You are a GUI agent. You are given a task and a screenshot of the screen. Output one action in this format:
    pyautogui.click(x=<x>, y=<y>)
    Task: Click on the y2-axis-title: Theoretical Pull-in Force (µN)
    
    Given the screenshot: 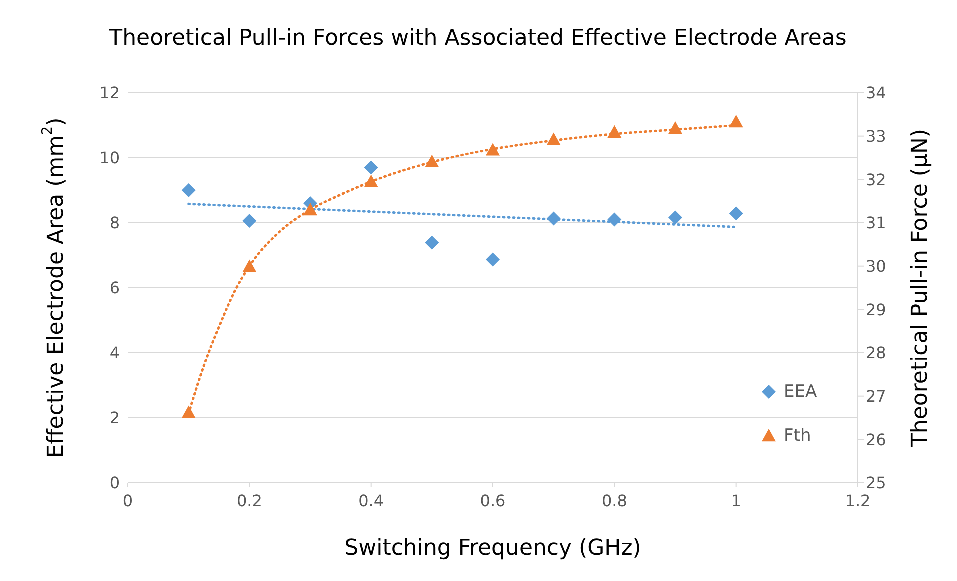 What is the action you would take?
    pyautogui.click(x=920, y=288)
    